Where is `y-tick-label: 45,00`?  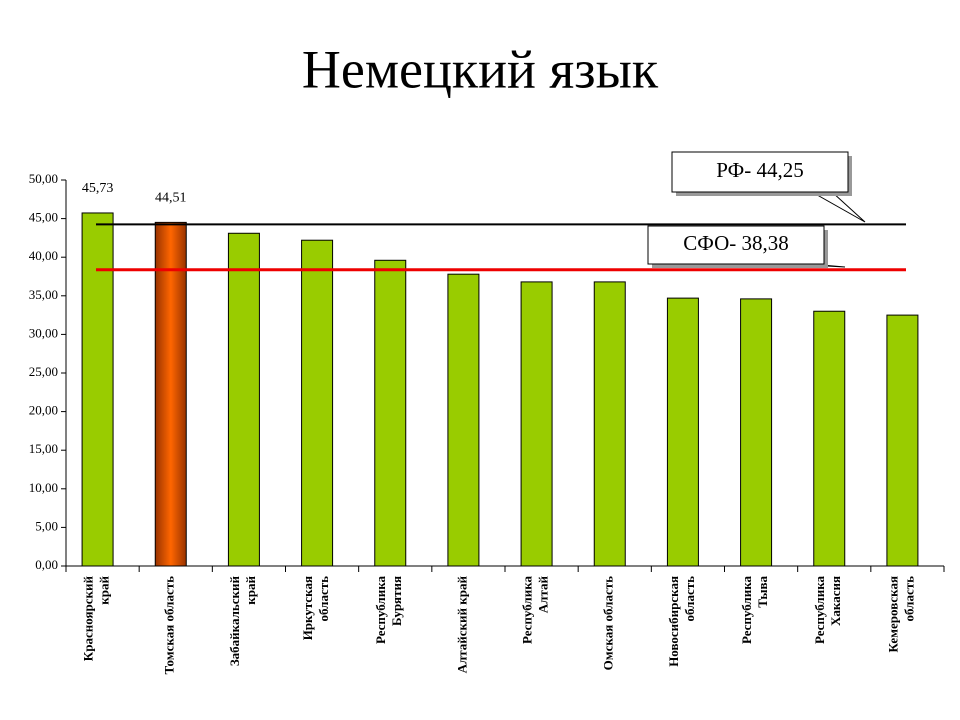 y-tick-label: 45,00 is located at coordinates (43, 217).